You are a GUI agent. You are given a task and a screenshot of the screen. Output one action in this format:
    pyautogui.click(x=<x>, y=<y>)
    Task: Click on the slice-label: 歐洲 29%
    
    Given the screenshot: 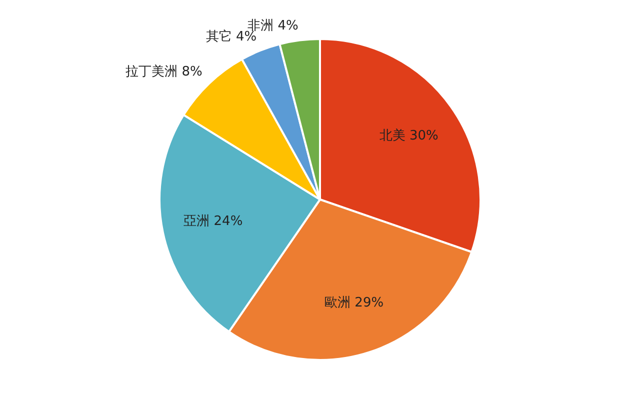 What is the action you would take?
    pyautogui.click(x=354, y=303)
    